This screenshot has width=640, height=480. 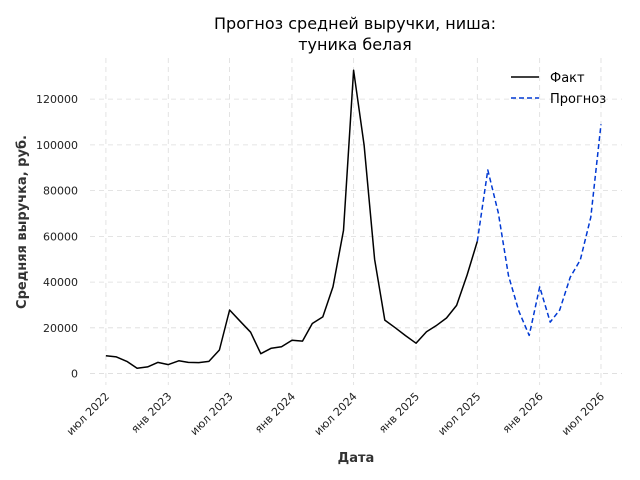 What do you see at coordinates (583, 414) in the screenshot?
I see `x-tick-label: июл 2026` at bounding box center [583, 414].